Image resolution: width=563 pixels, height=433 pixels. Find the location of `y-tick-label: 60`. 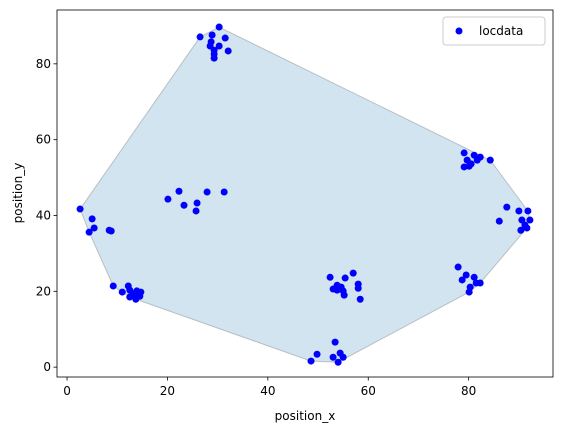

y-tick-label: 60 is located at coordinates (43, 140).